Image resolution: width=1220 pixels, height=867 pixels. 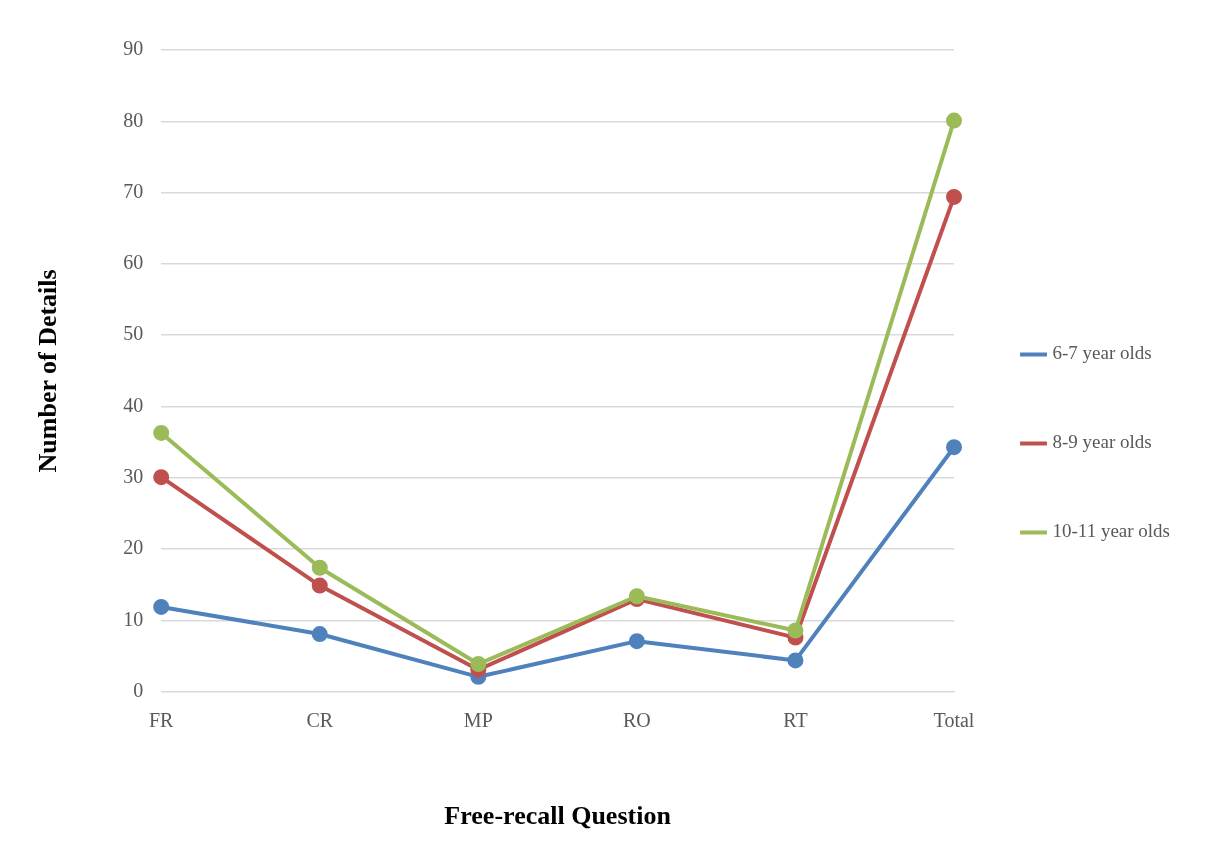 I want to click on y-tick-label: 40, so click(x=133, y=404).